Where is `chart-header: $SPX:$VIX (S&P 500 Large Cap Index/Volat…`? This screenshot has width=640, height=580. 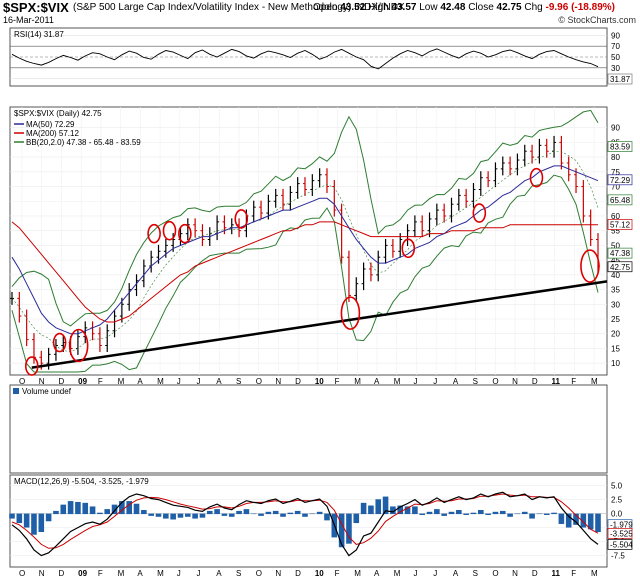
chart-header: $SPX:$VIX (S&P 500 Large Cap Index/Volat… is located at coordinates (320, 13).